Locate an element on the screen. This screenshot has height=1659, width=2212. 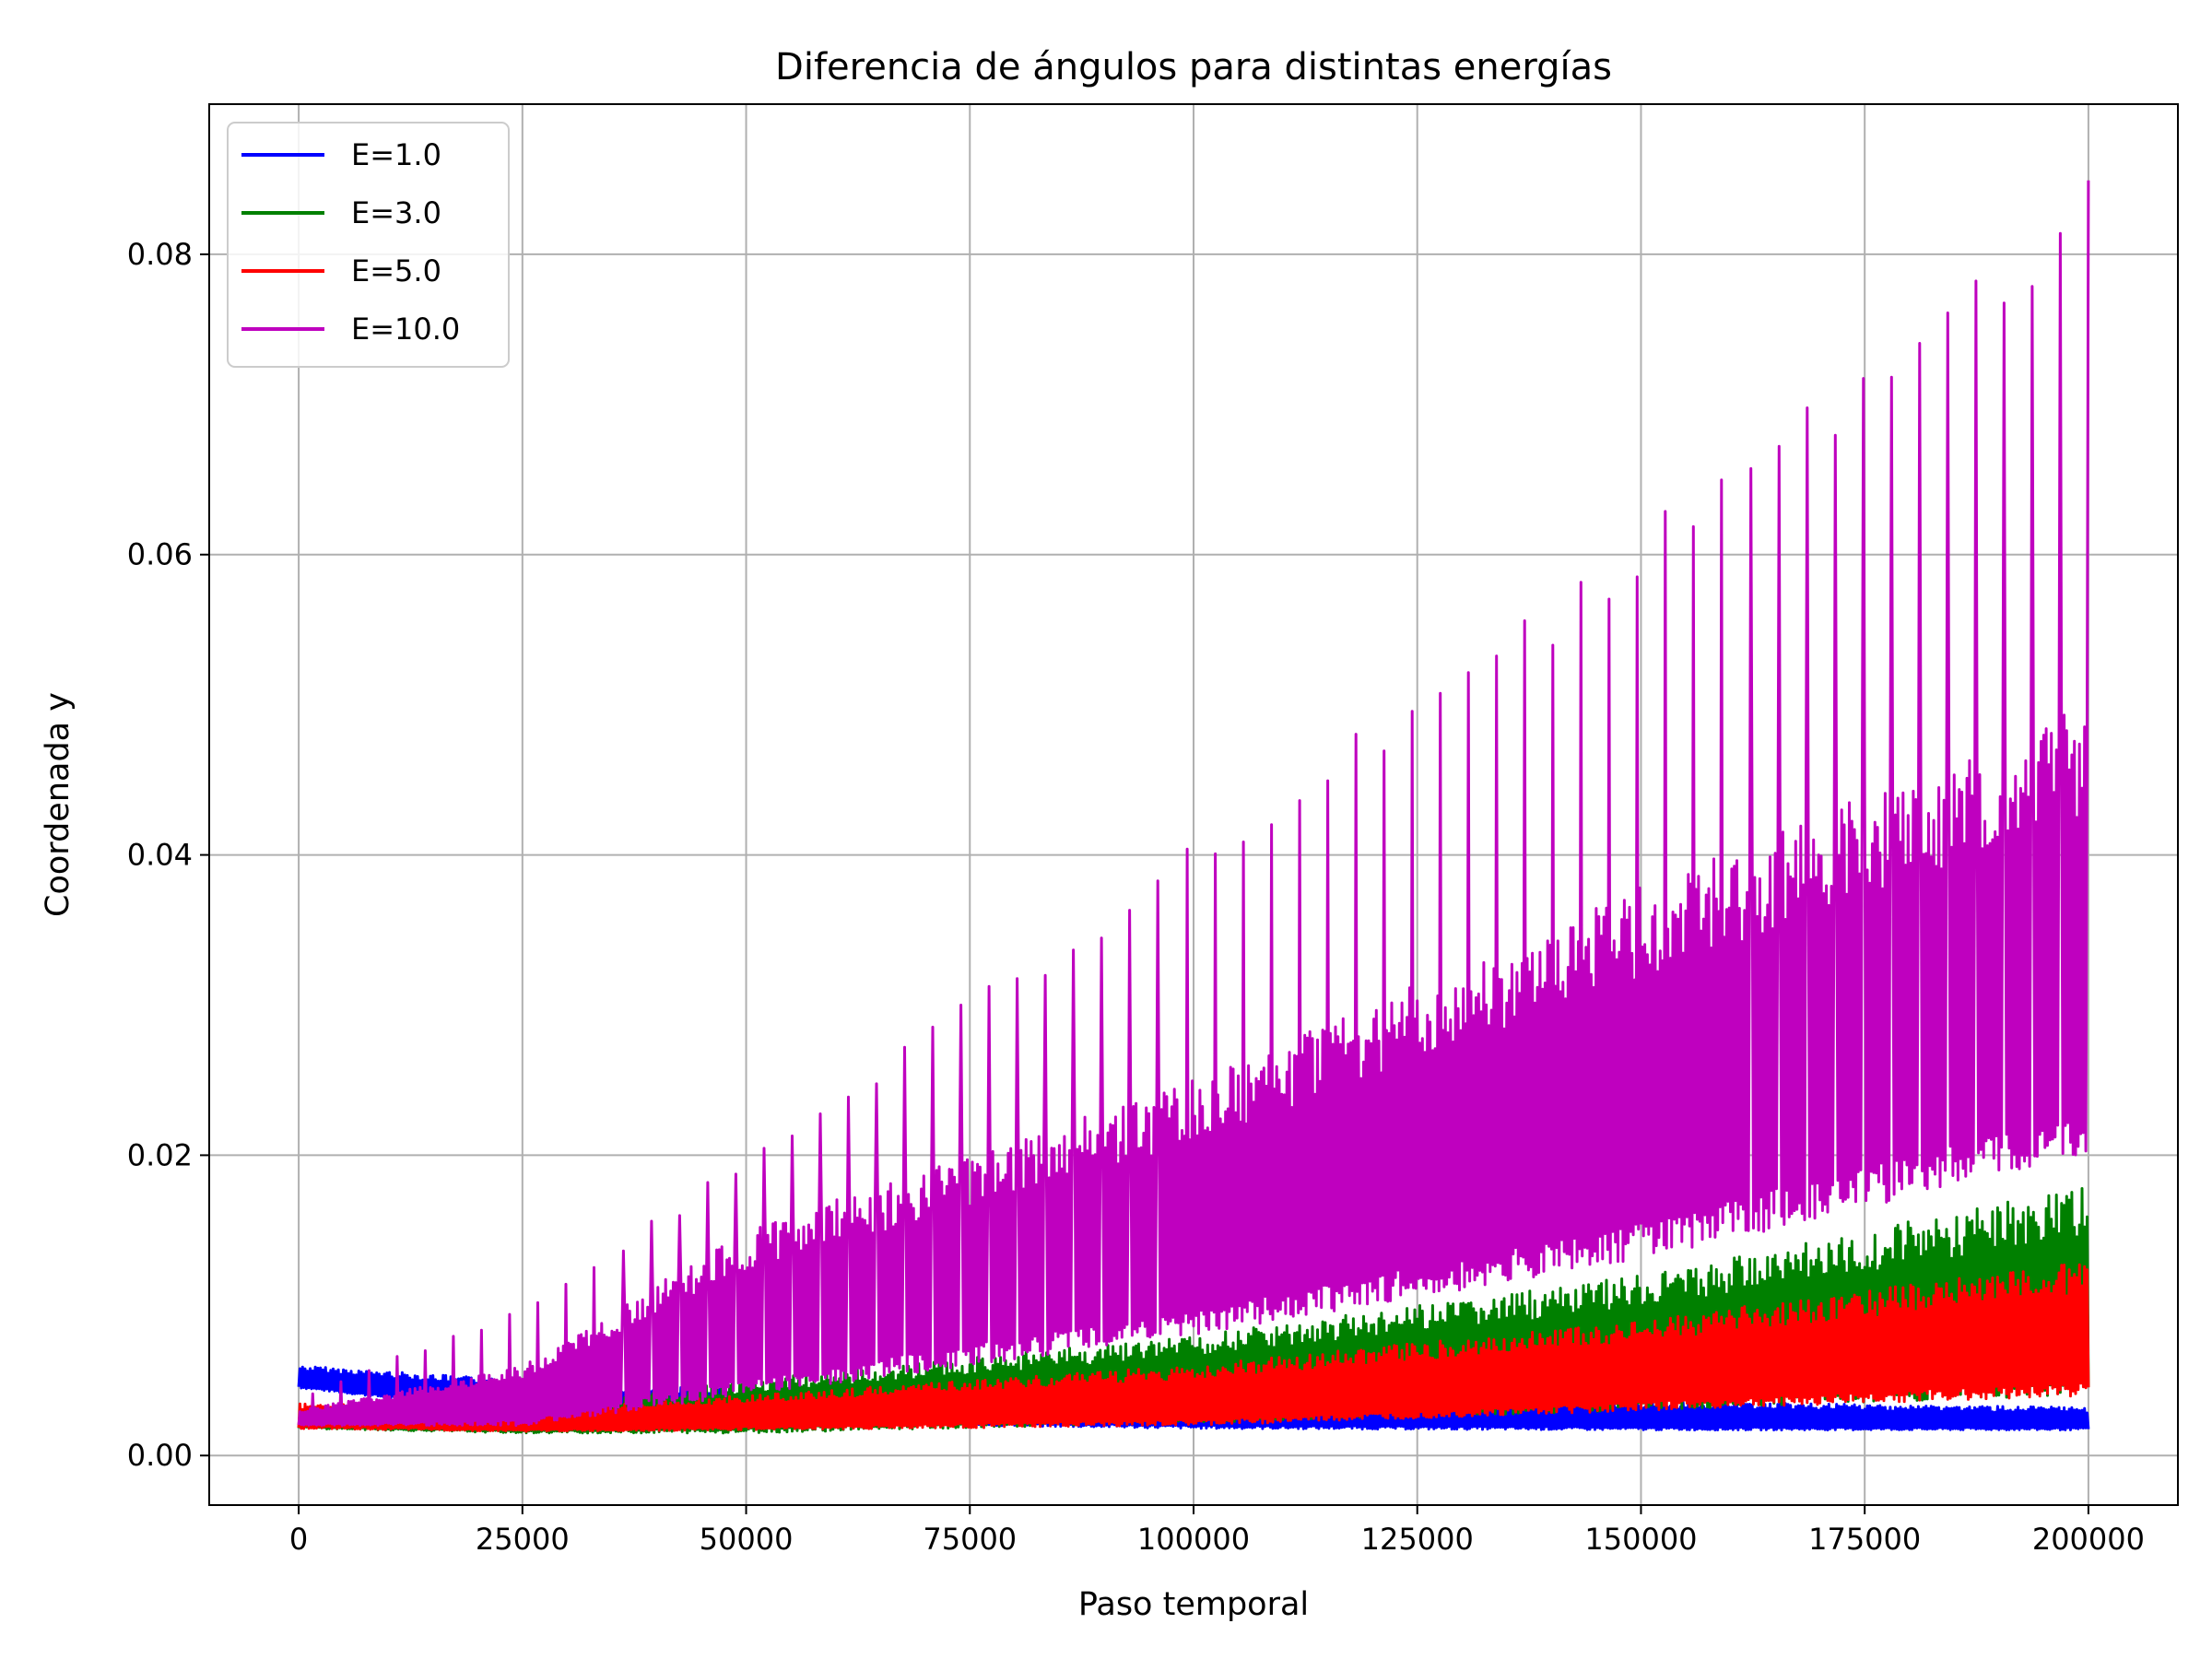
y-tick-label: 0.04 is located at coordinates (160, 855).